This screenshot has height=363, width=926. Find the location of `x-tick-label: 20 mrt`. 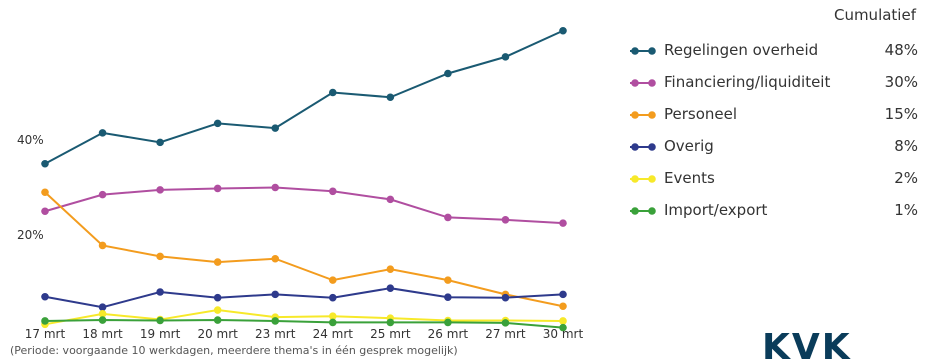

x-tick-label: 20 mrt is located at coordinates (217, 334).